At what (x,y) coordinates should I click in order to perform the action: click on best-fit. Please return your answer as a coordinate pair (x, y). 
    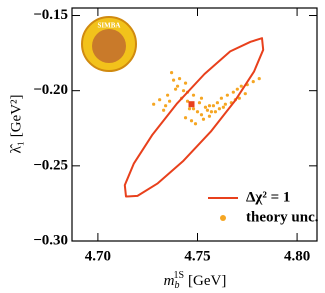
    Looking at the image, I should click on (191, 104).